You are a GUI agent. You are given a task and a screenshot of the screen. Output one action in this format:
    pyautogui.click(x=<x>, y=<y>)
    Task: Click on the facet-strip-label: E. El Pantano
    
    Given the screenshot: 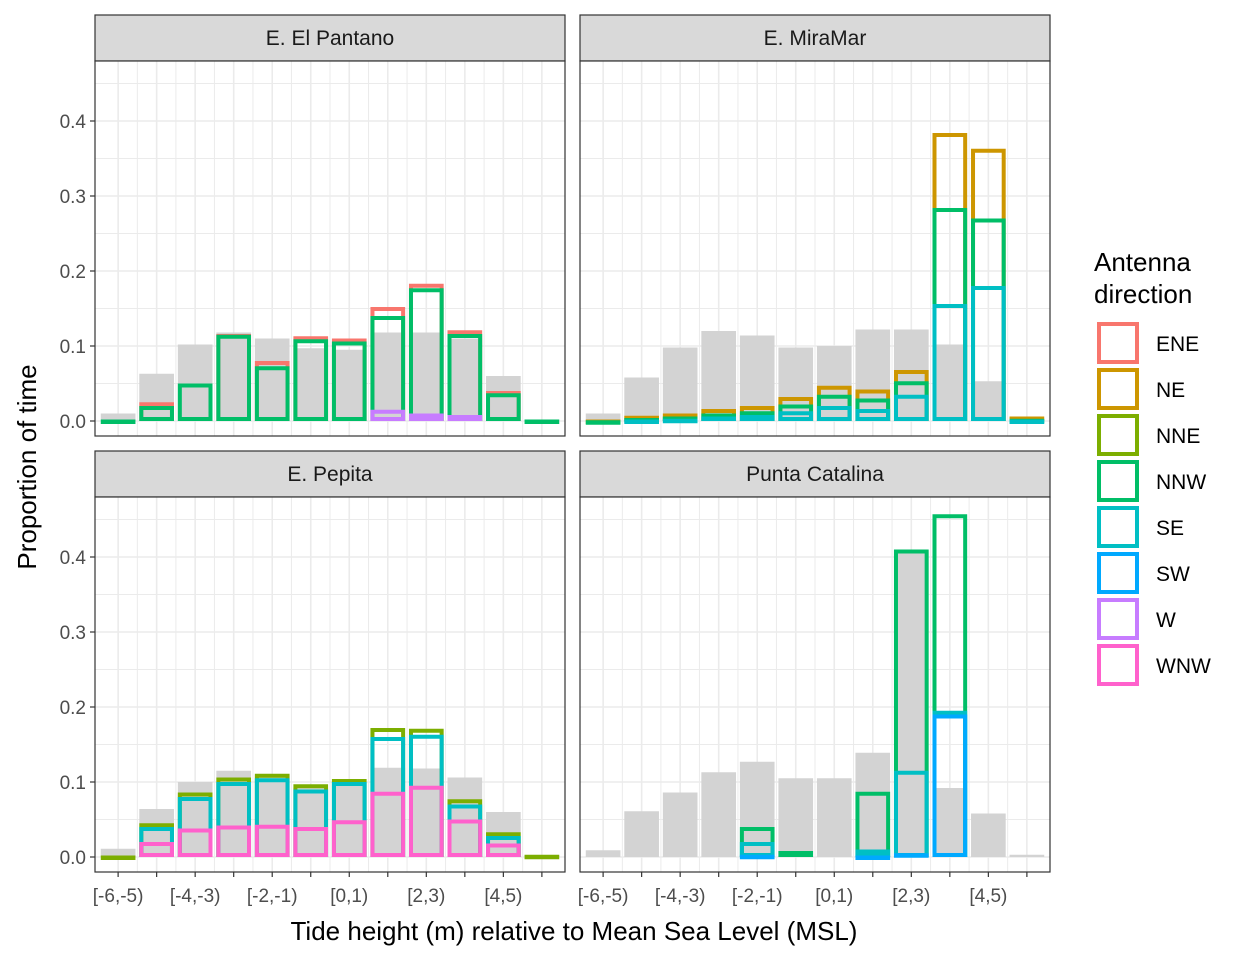 What is the action you would take?
    pyautogui.click(x=330, y=38)
    